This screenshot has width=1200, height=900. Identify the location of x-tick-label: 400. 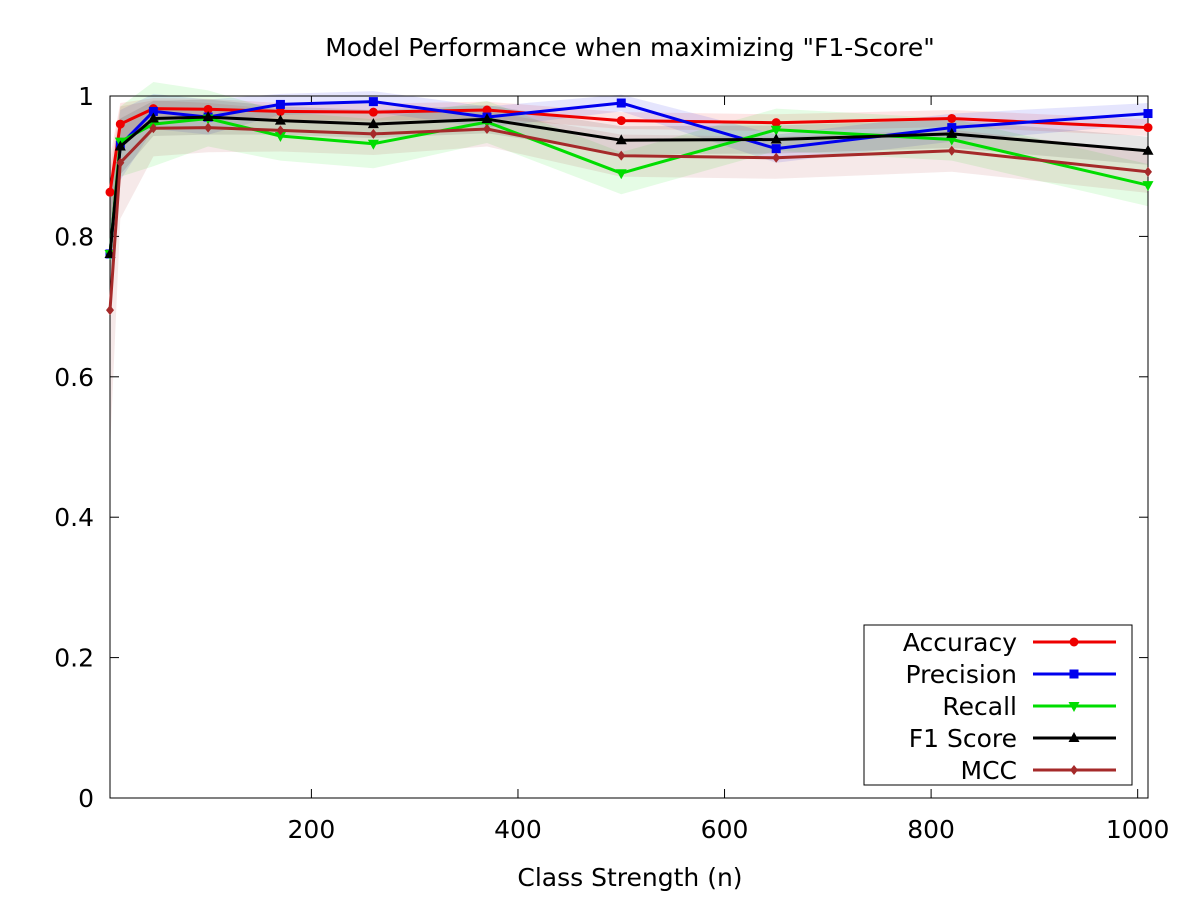
(518, 829).